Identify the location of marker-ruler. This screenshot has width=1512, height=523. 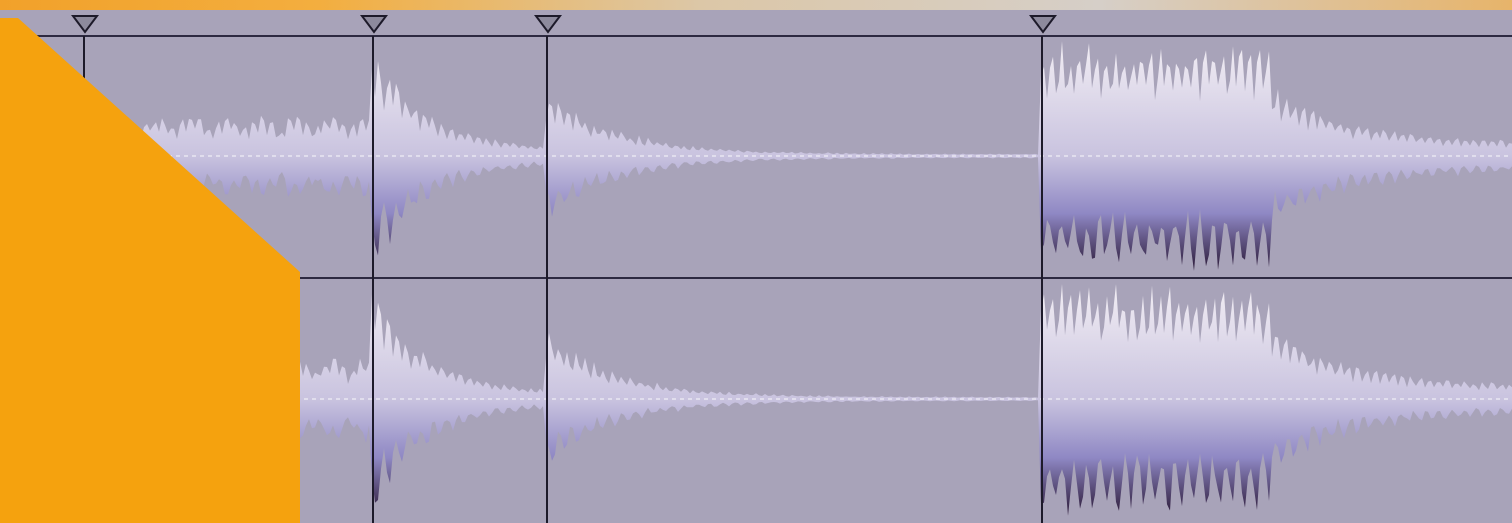
(756, 18).